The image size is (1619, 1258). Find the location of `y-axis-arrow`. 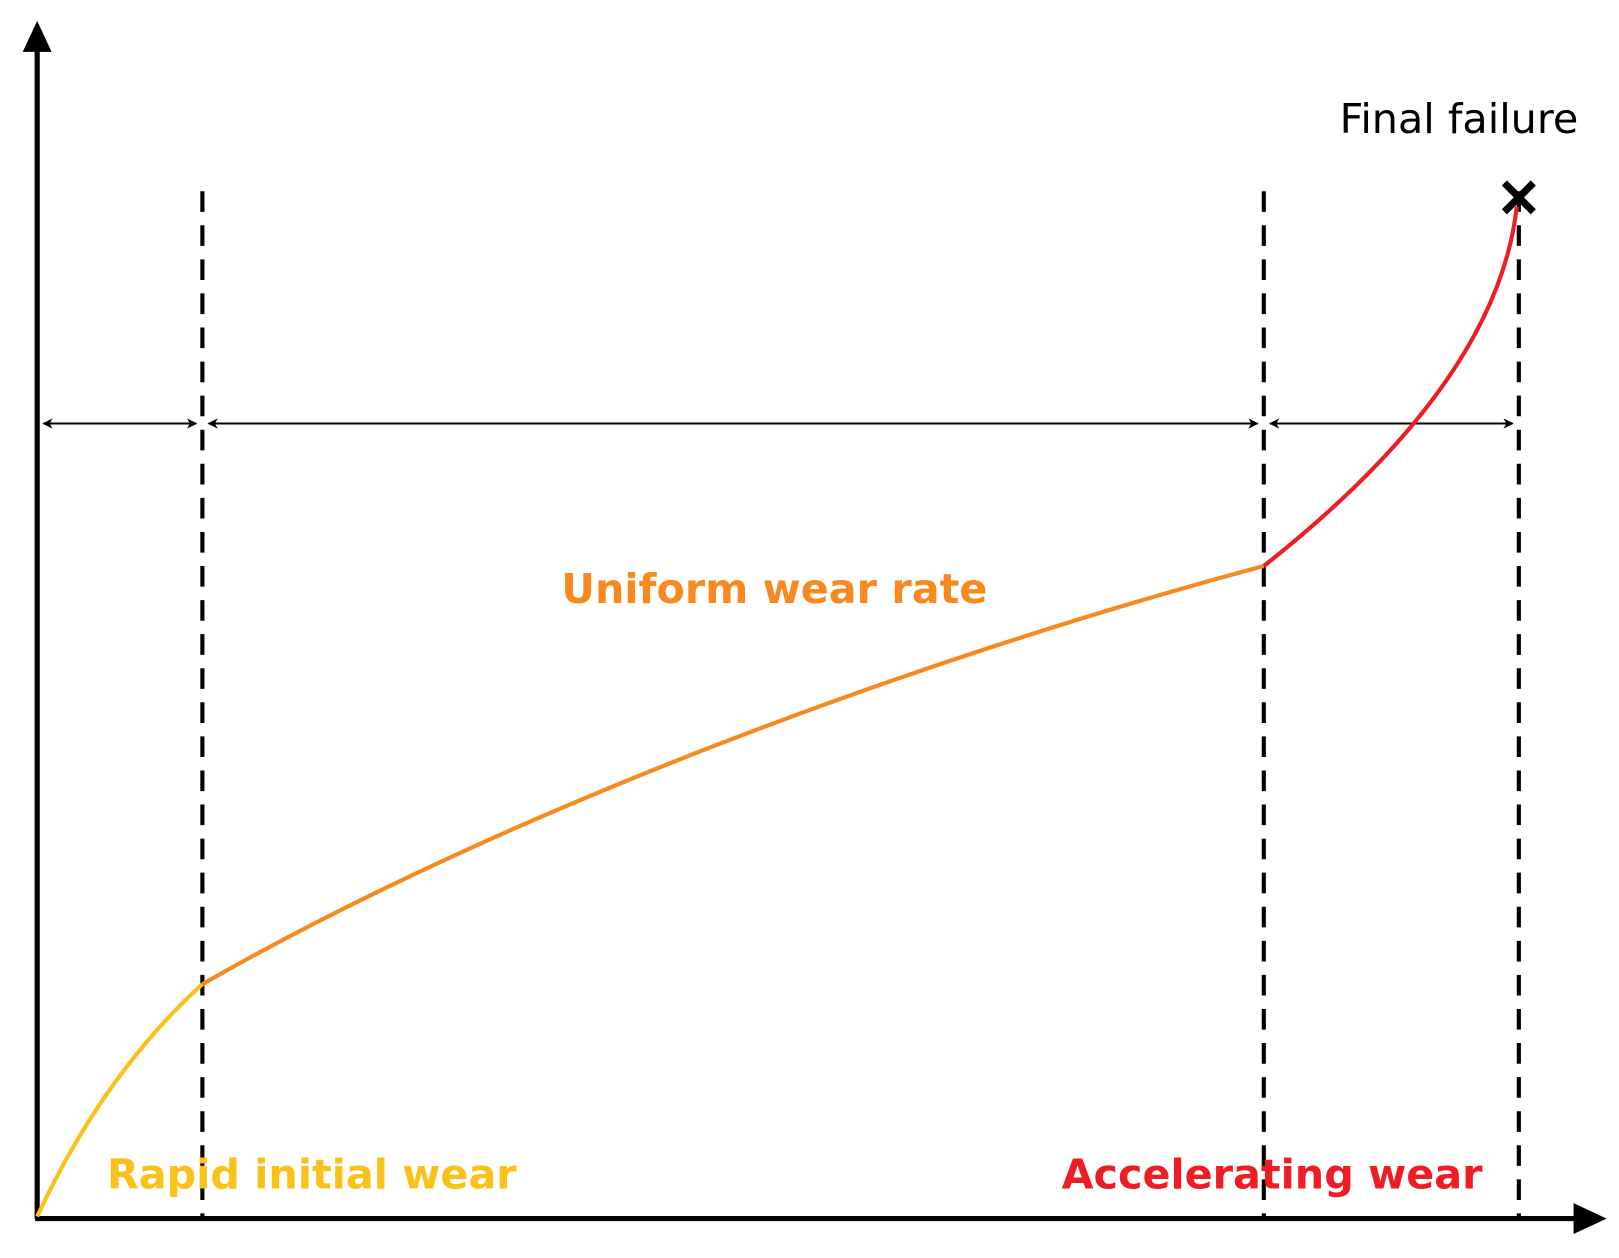

y-axis-arrow is located at coordinates (37, 36).